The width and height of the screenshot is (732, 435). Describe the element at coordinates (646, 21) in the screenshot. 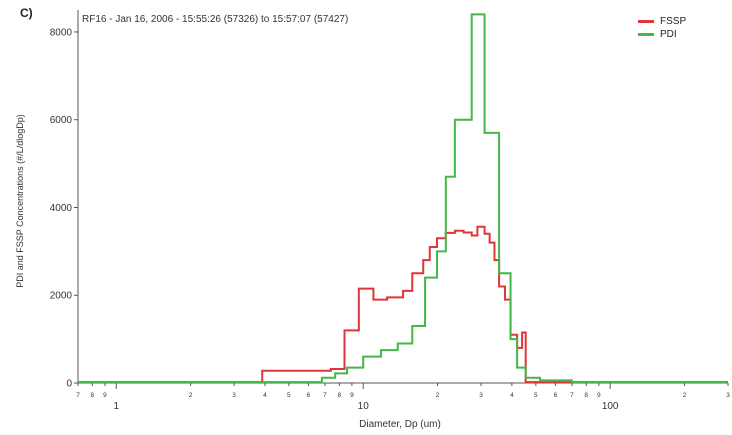

I see `legend-swatch-fssp` at that location.